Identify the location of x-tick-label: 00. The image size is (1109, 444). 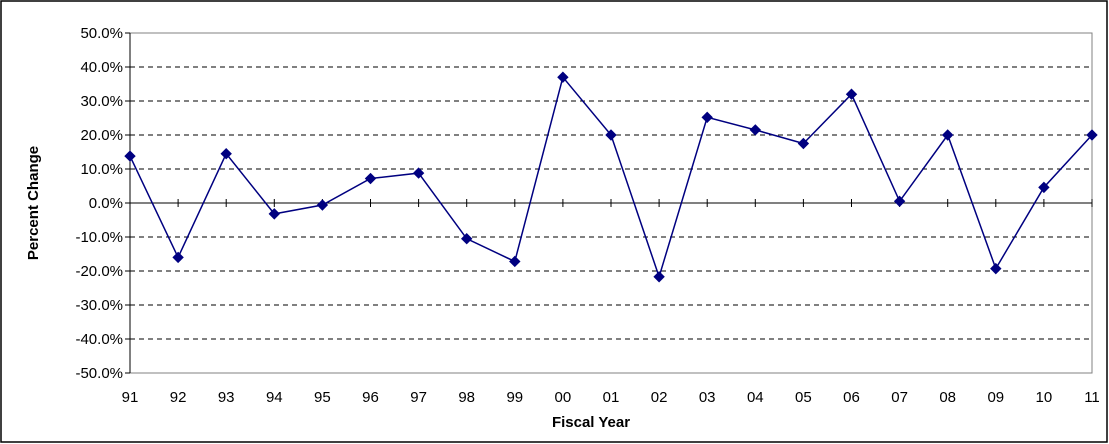
(563, 397).